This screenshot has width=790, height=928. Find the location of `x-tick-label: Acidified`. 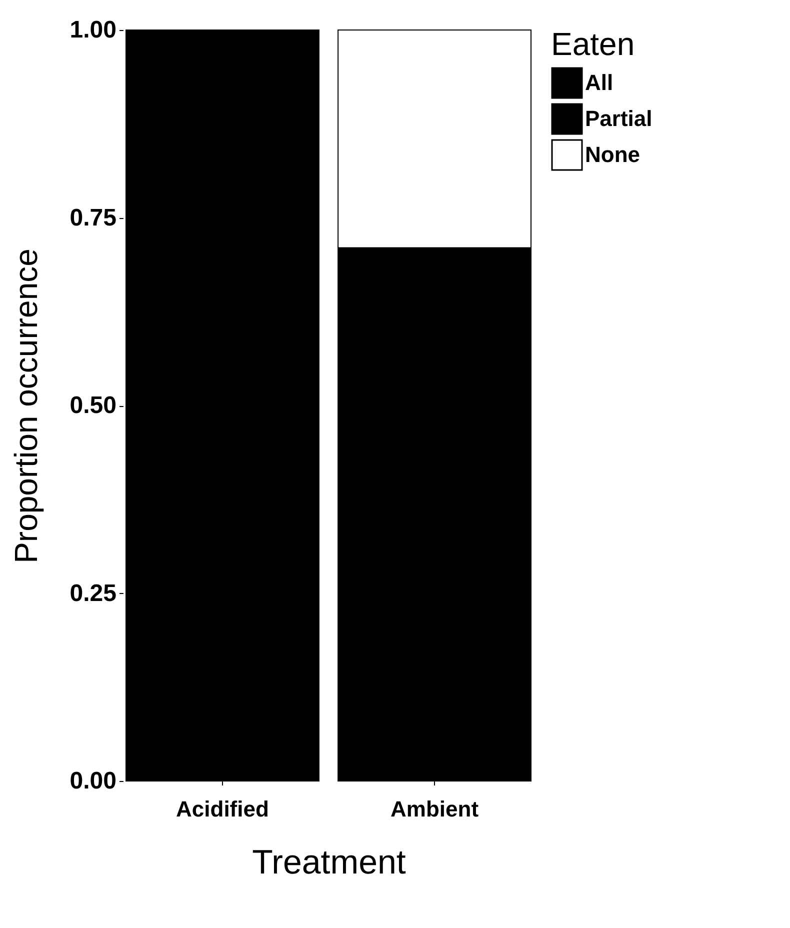

x-tick-label: Acidified is located at coordinates (222, 809).